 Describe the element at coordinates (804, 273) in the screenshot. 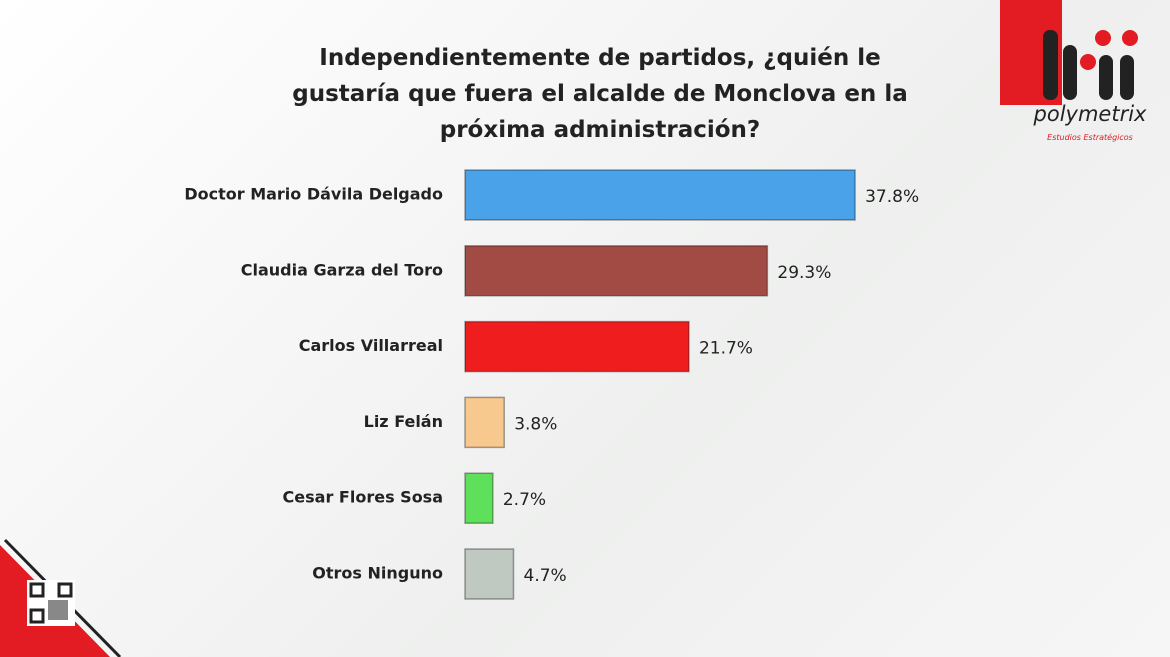

I see `value-label: 29.3%` at that location.